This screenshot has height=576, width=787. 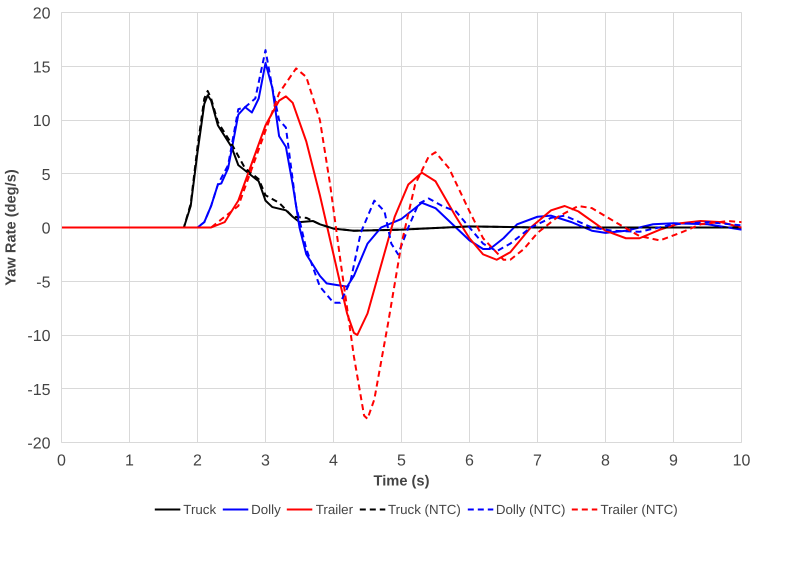 I want to click on x-tick-label: 9, so click(x=673, y=461).